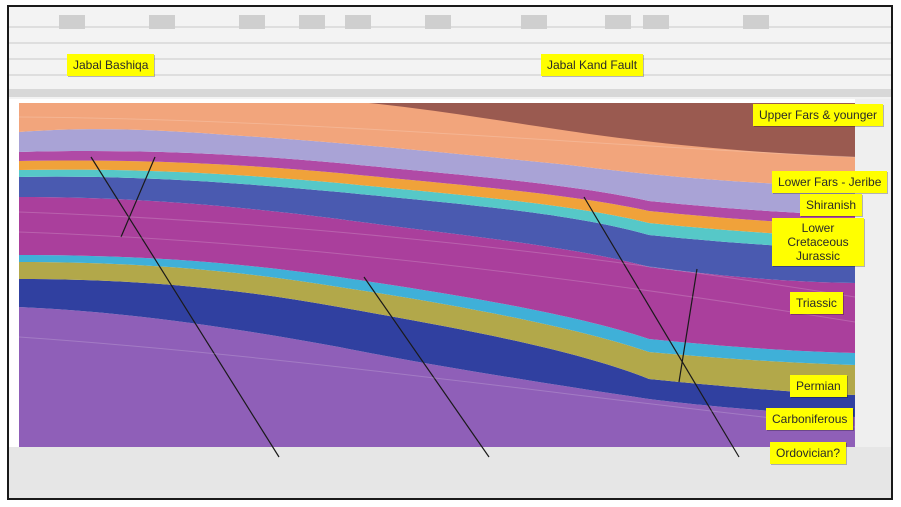  I want to click on label-lower-cretaceous-jurassic: Lower Cretaceous Jurassic, so click(818, 242).